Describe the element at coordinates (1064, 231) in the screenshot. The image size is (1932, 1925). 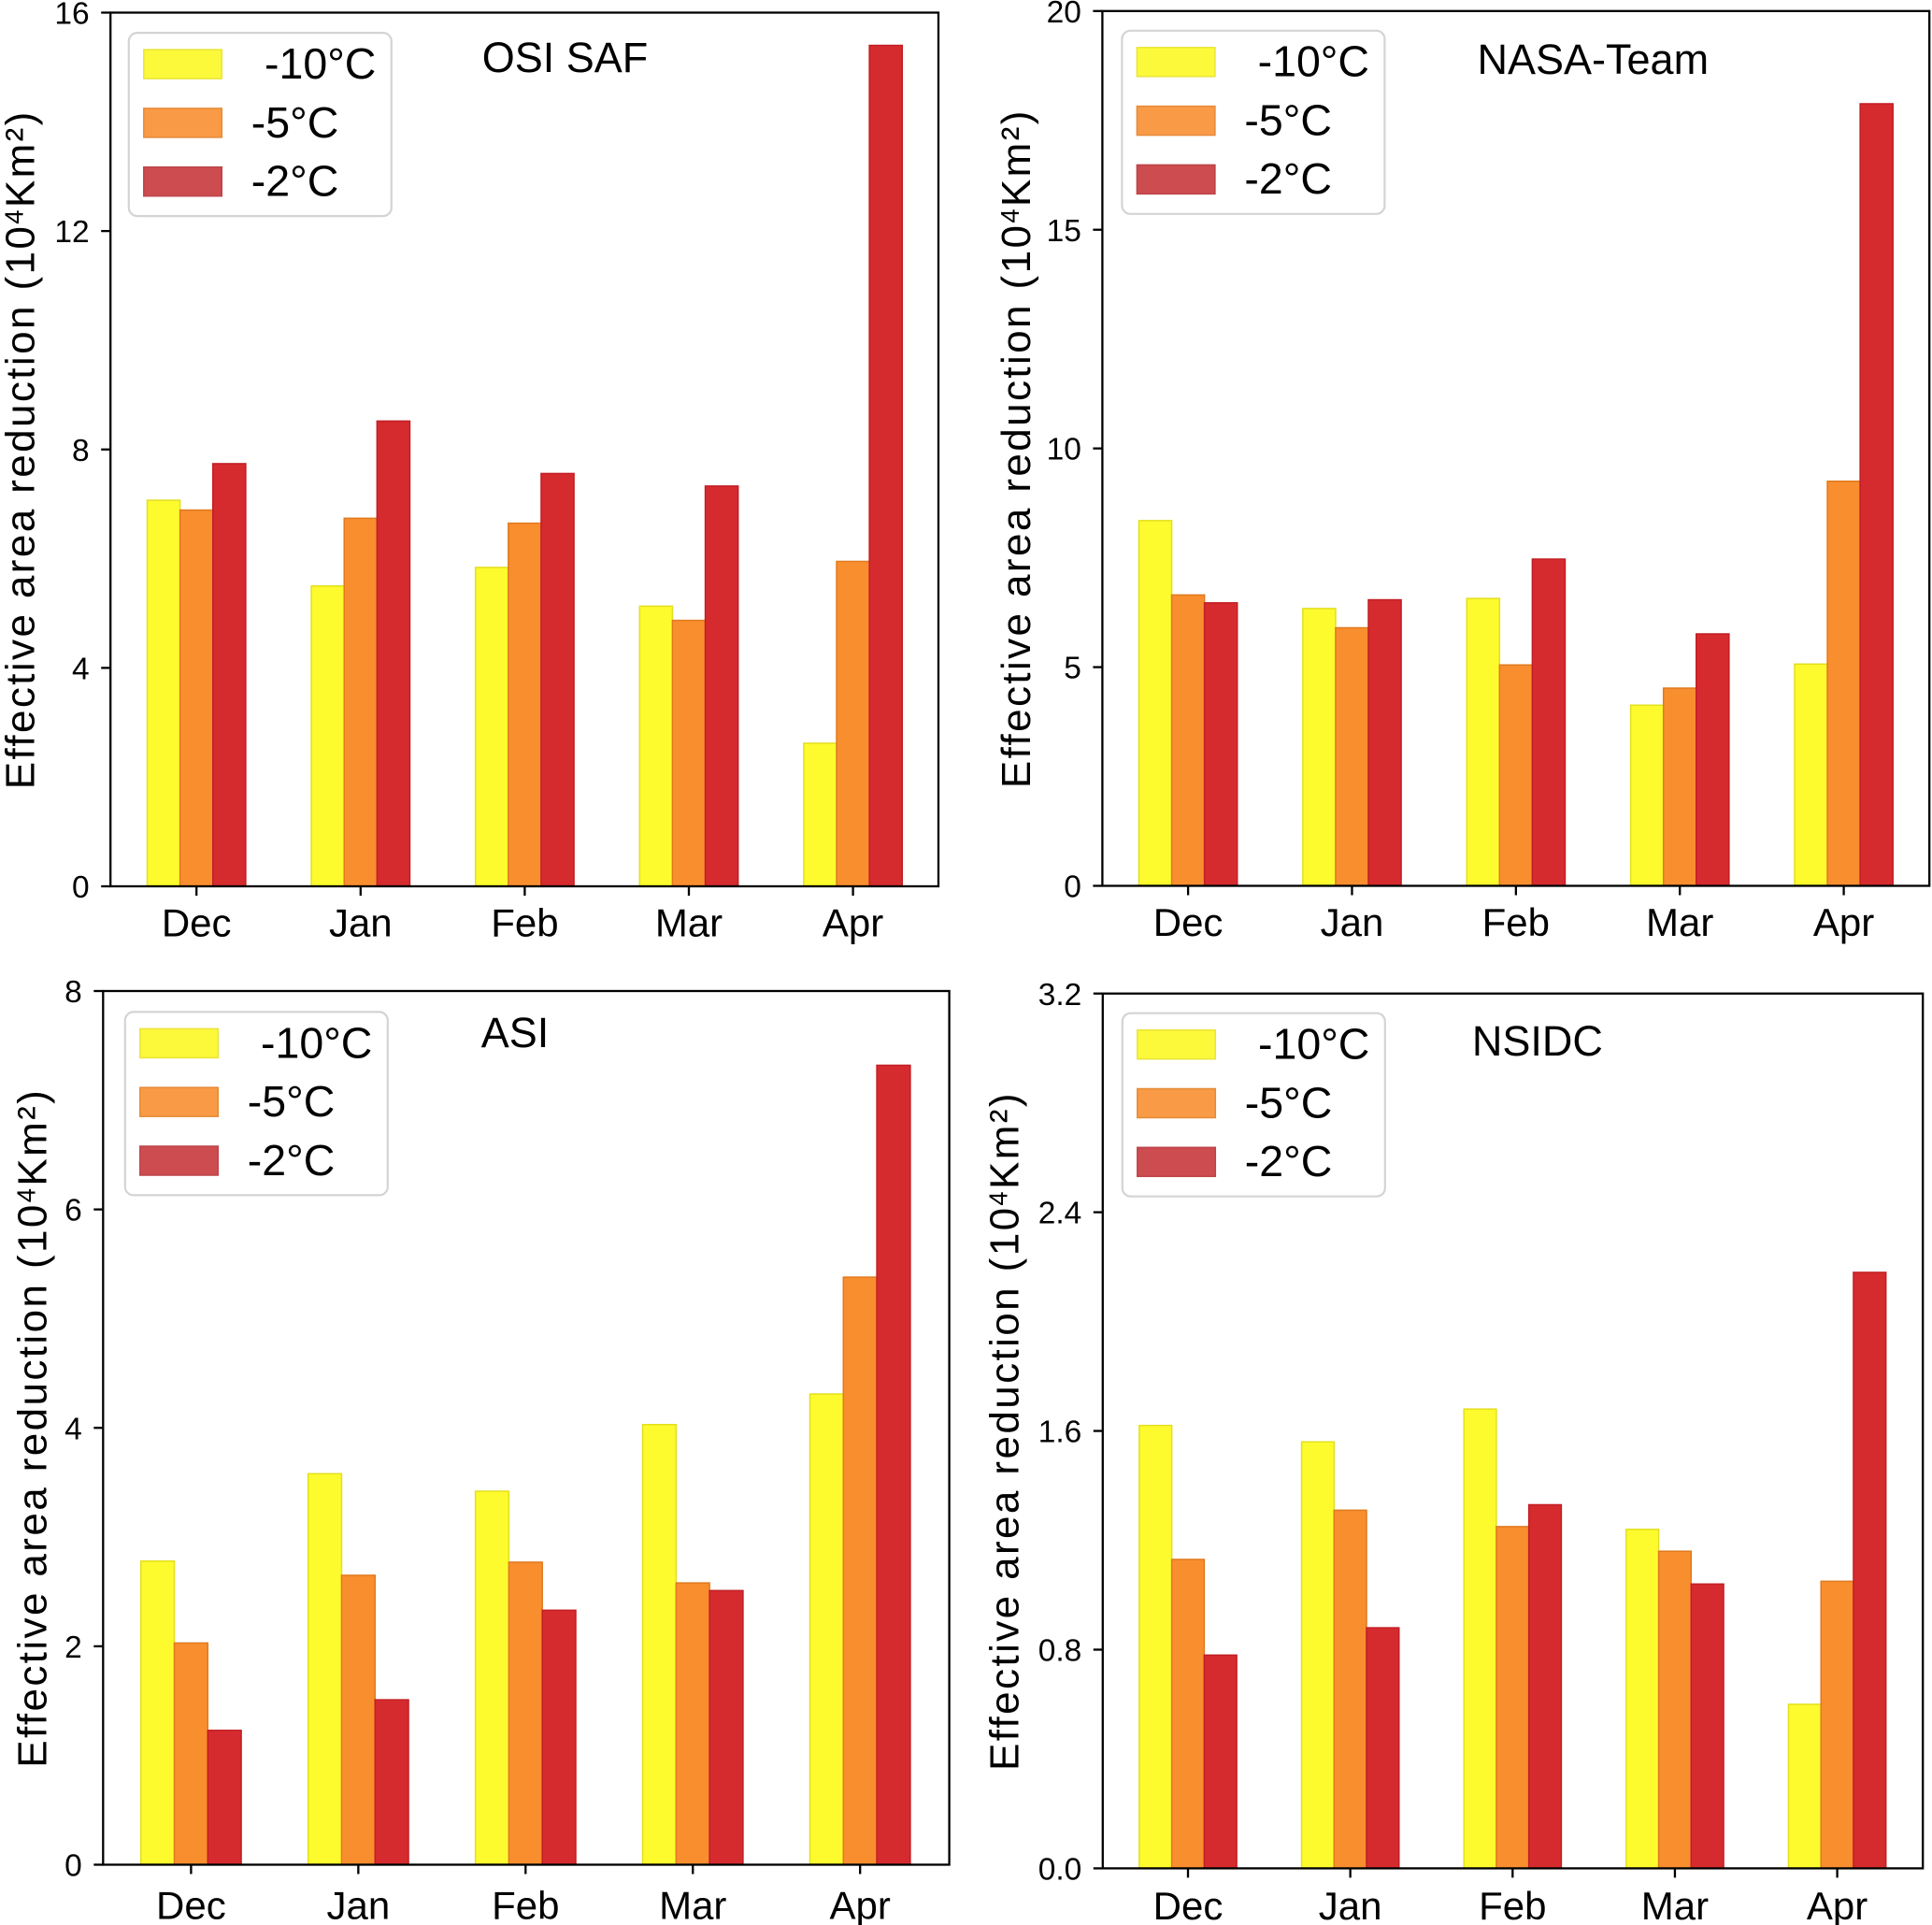
I see `svg-text: 15` at that location.